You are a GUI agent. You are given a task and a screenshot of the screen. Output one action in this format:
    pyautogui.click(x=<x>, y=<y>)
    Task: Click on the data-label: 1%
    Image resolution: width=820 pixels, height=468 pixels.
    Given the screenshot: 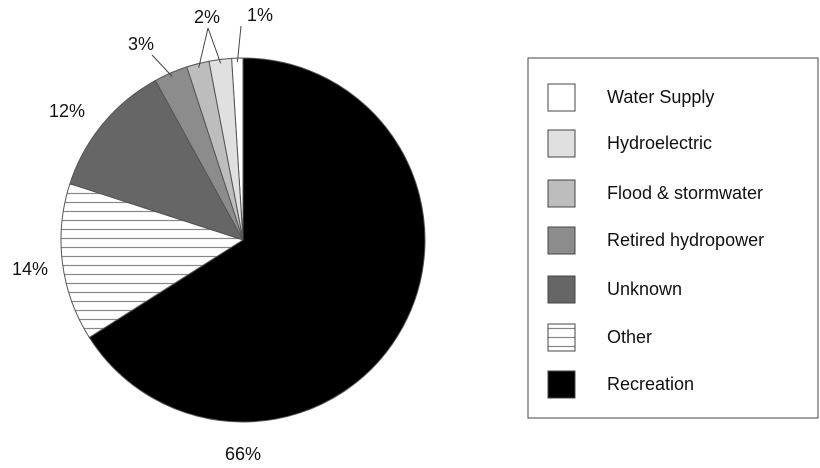 What is the action you would take?
    pyautogui.click(x=260, y=15)
    